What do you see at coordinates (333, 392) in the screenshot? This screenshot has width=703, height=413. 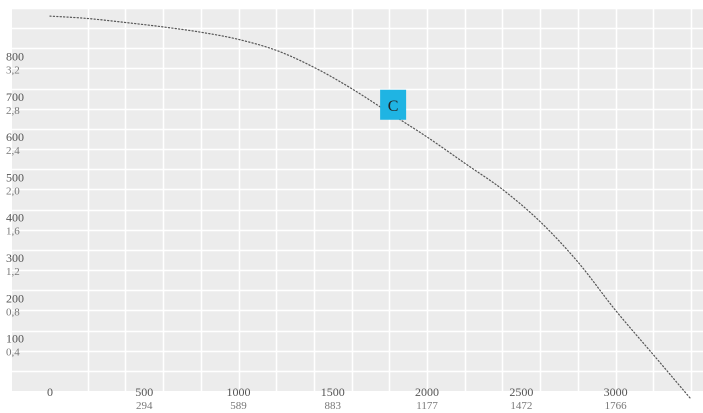 I see `x-tick-label: 1500` at bounding box center [333, 392].